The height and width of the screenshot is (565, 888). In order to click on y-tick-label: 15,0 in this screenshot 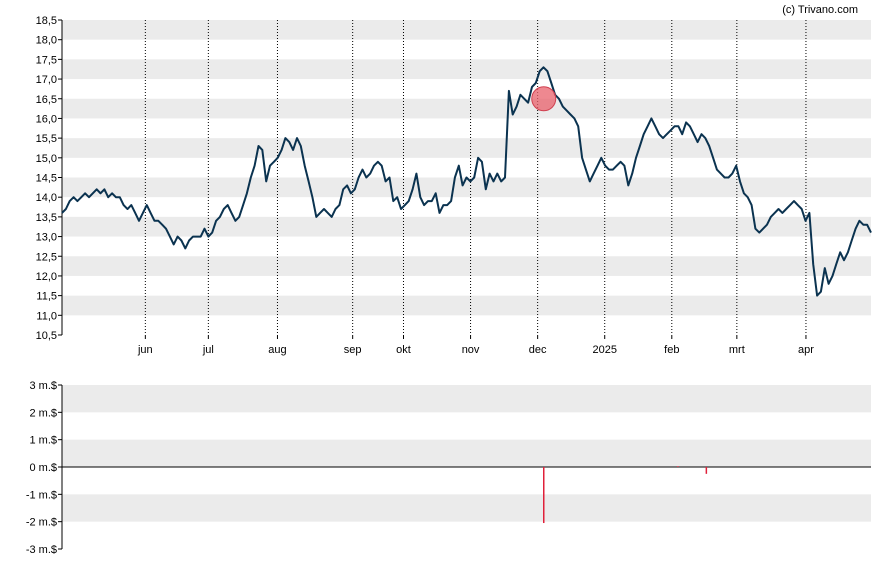, I will do `click(46, 159)`.